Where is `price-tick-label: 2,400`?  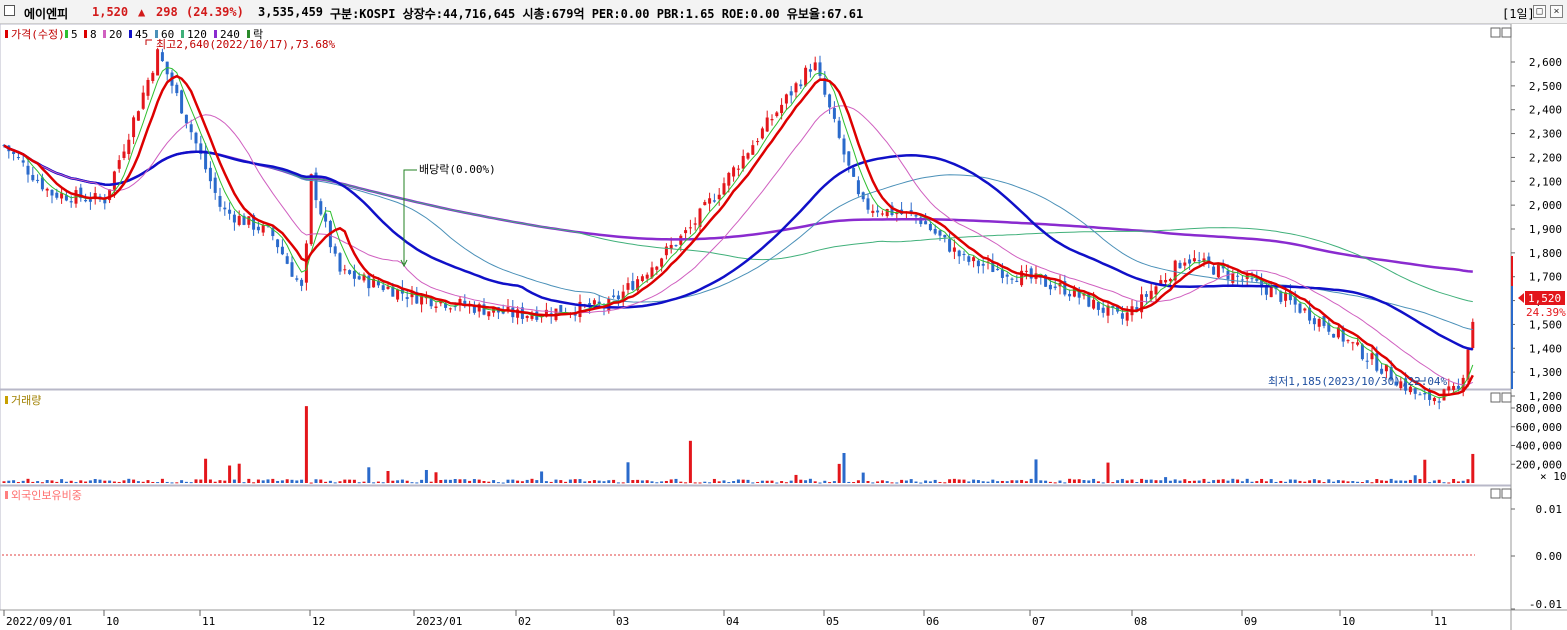
price-tick-label: 2,400 is located at coordinates (1545, 110).